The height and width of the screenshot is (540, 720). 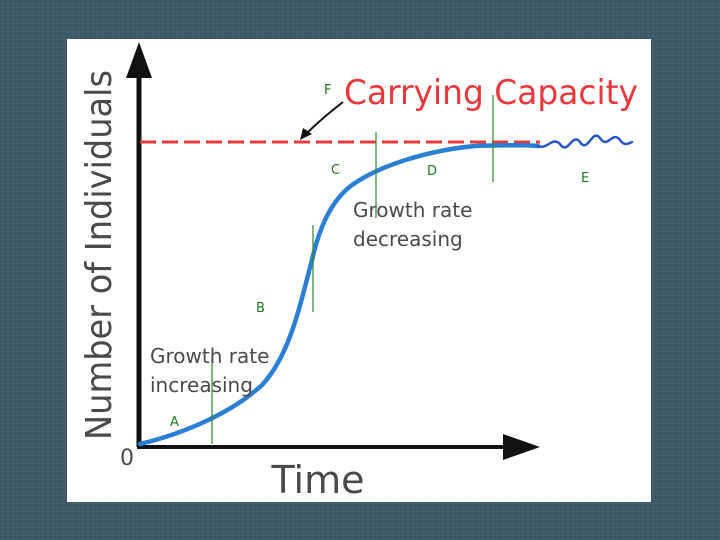 I want to click on growth-increasing-line1: Growth rate, so click(x=209, y=356).